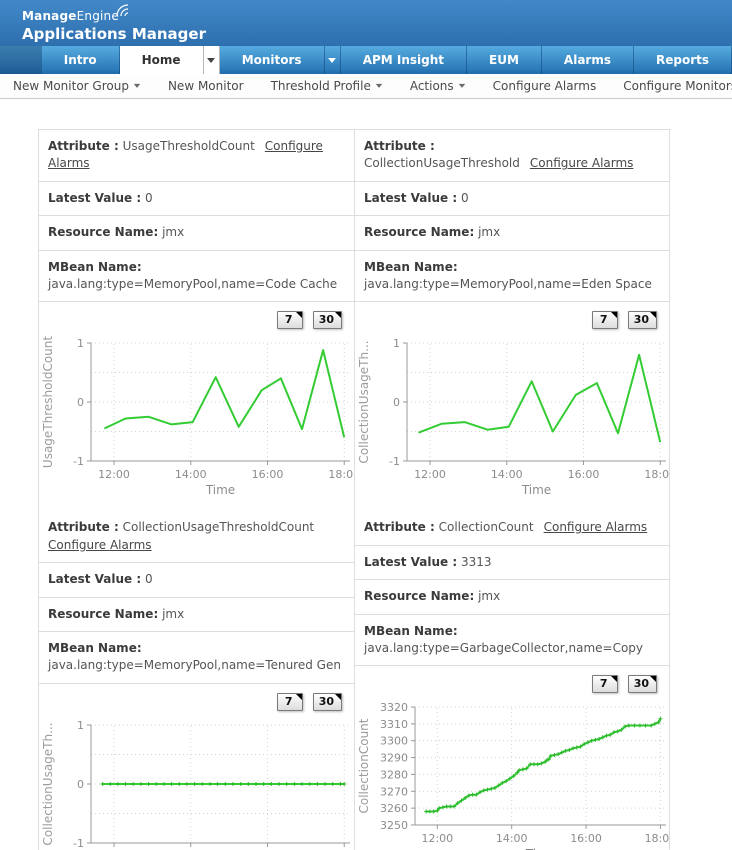 The height and width of the screenshot is (850, 732). Describe the element at coordinates (161, 60) in the screenshot. I see `tab-home: Home` at that location.